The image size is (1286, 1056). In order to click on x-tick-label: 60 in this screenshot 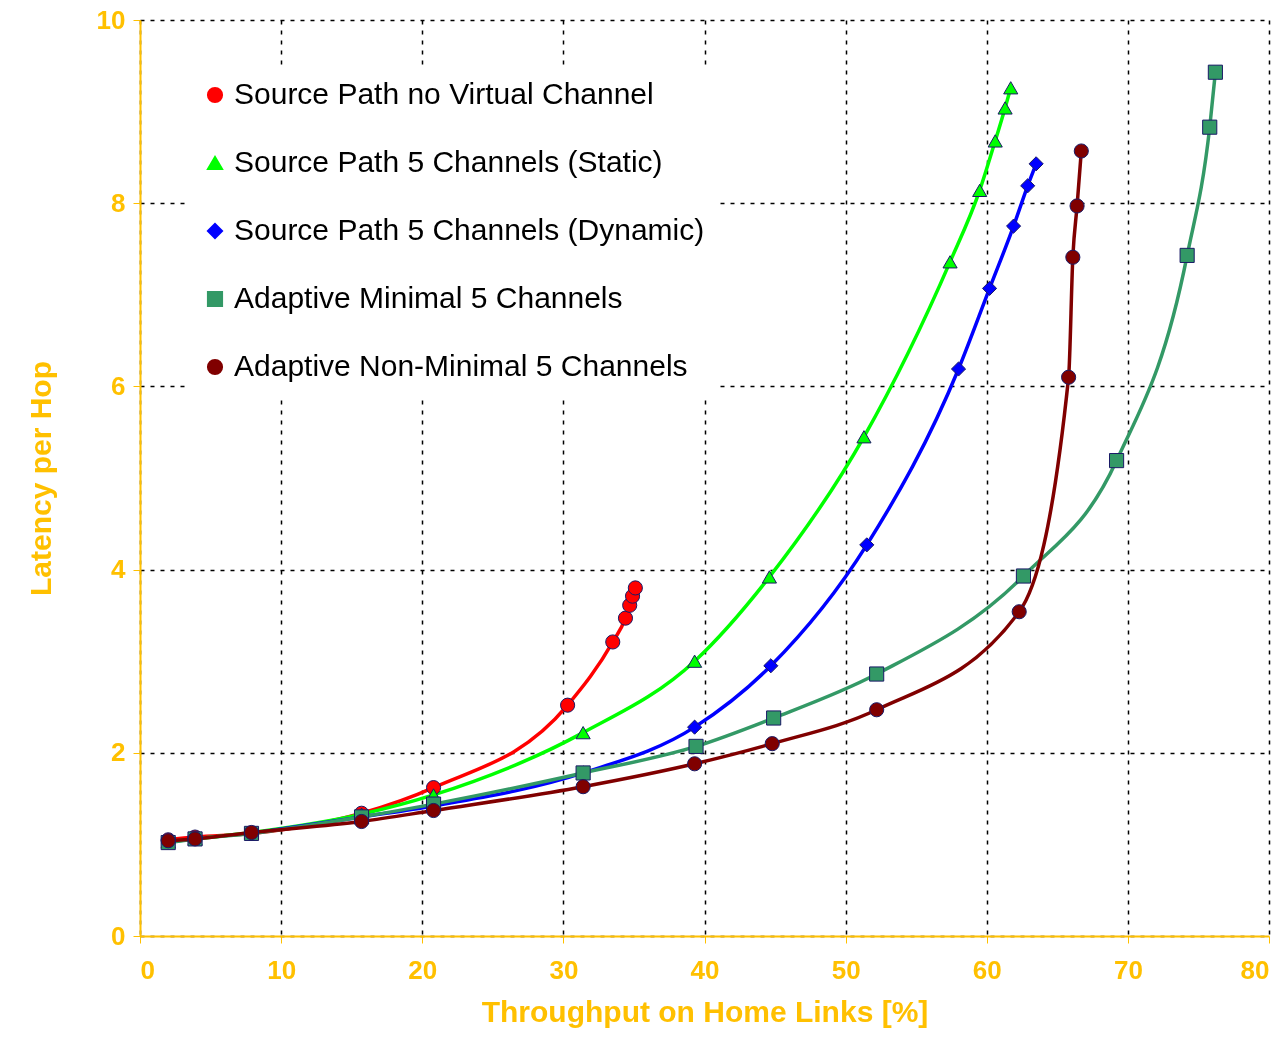, I will do `click(987, 969)`.